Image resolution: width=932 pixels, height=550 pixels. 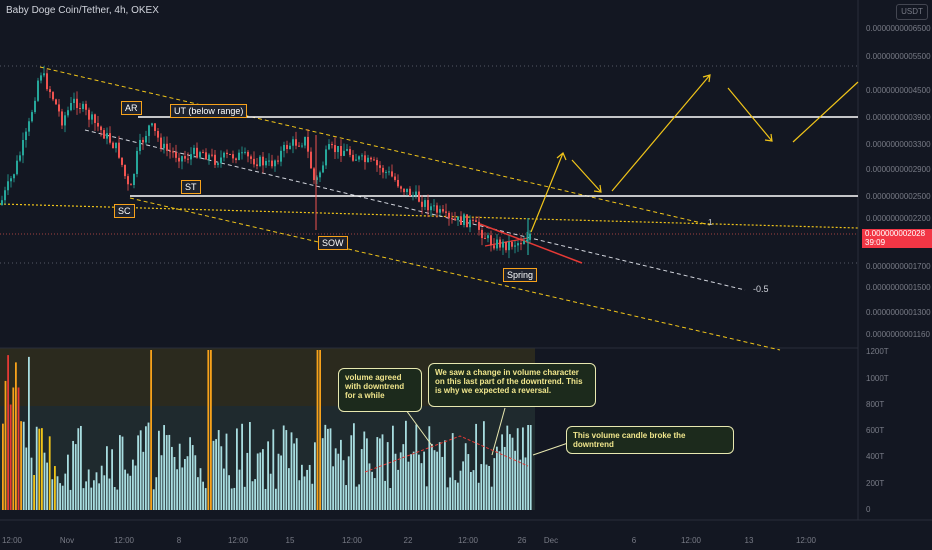 What do you see at coordinates (380, 390) in the screenshot?
I see `note-volume-downtrend: volume agreed with downtrend for a while` at bounding box center [380, 390].